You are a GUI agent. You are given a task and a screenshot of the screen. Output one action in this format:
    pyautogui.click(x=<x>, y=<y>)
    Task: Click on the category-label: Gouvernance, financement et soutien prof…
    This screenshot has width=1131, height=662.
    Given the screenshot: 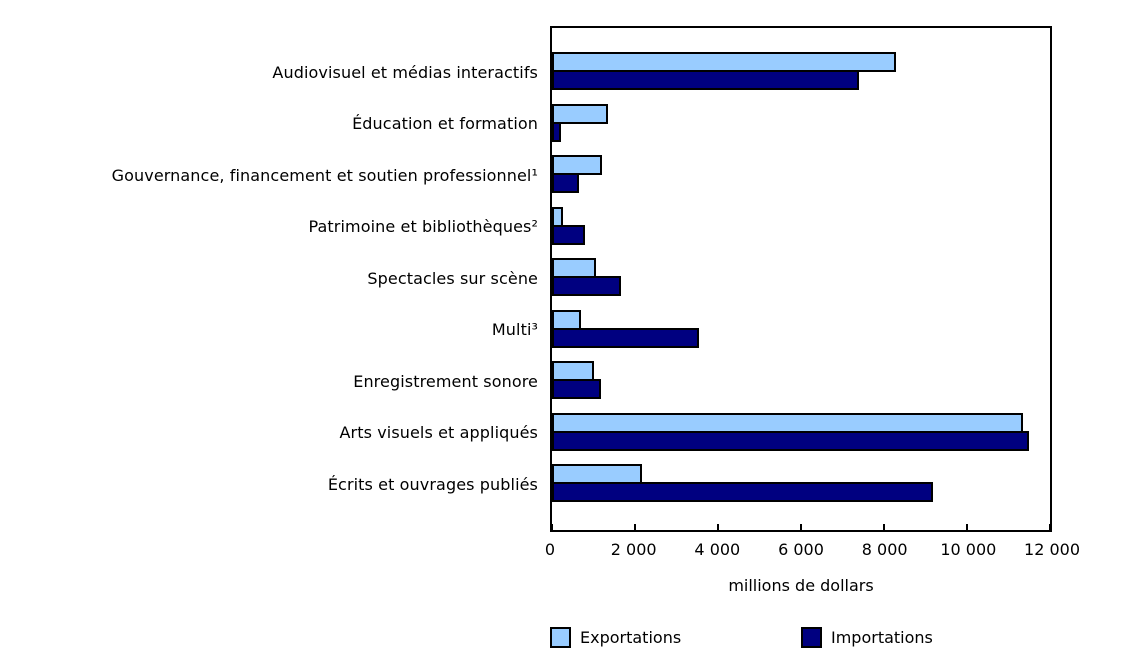 What is the action you would take?
    pyautogui.click(x=324, y=175)
    